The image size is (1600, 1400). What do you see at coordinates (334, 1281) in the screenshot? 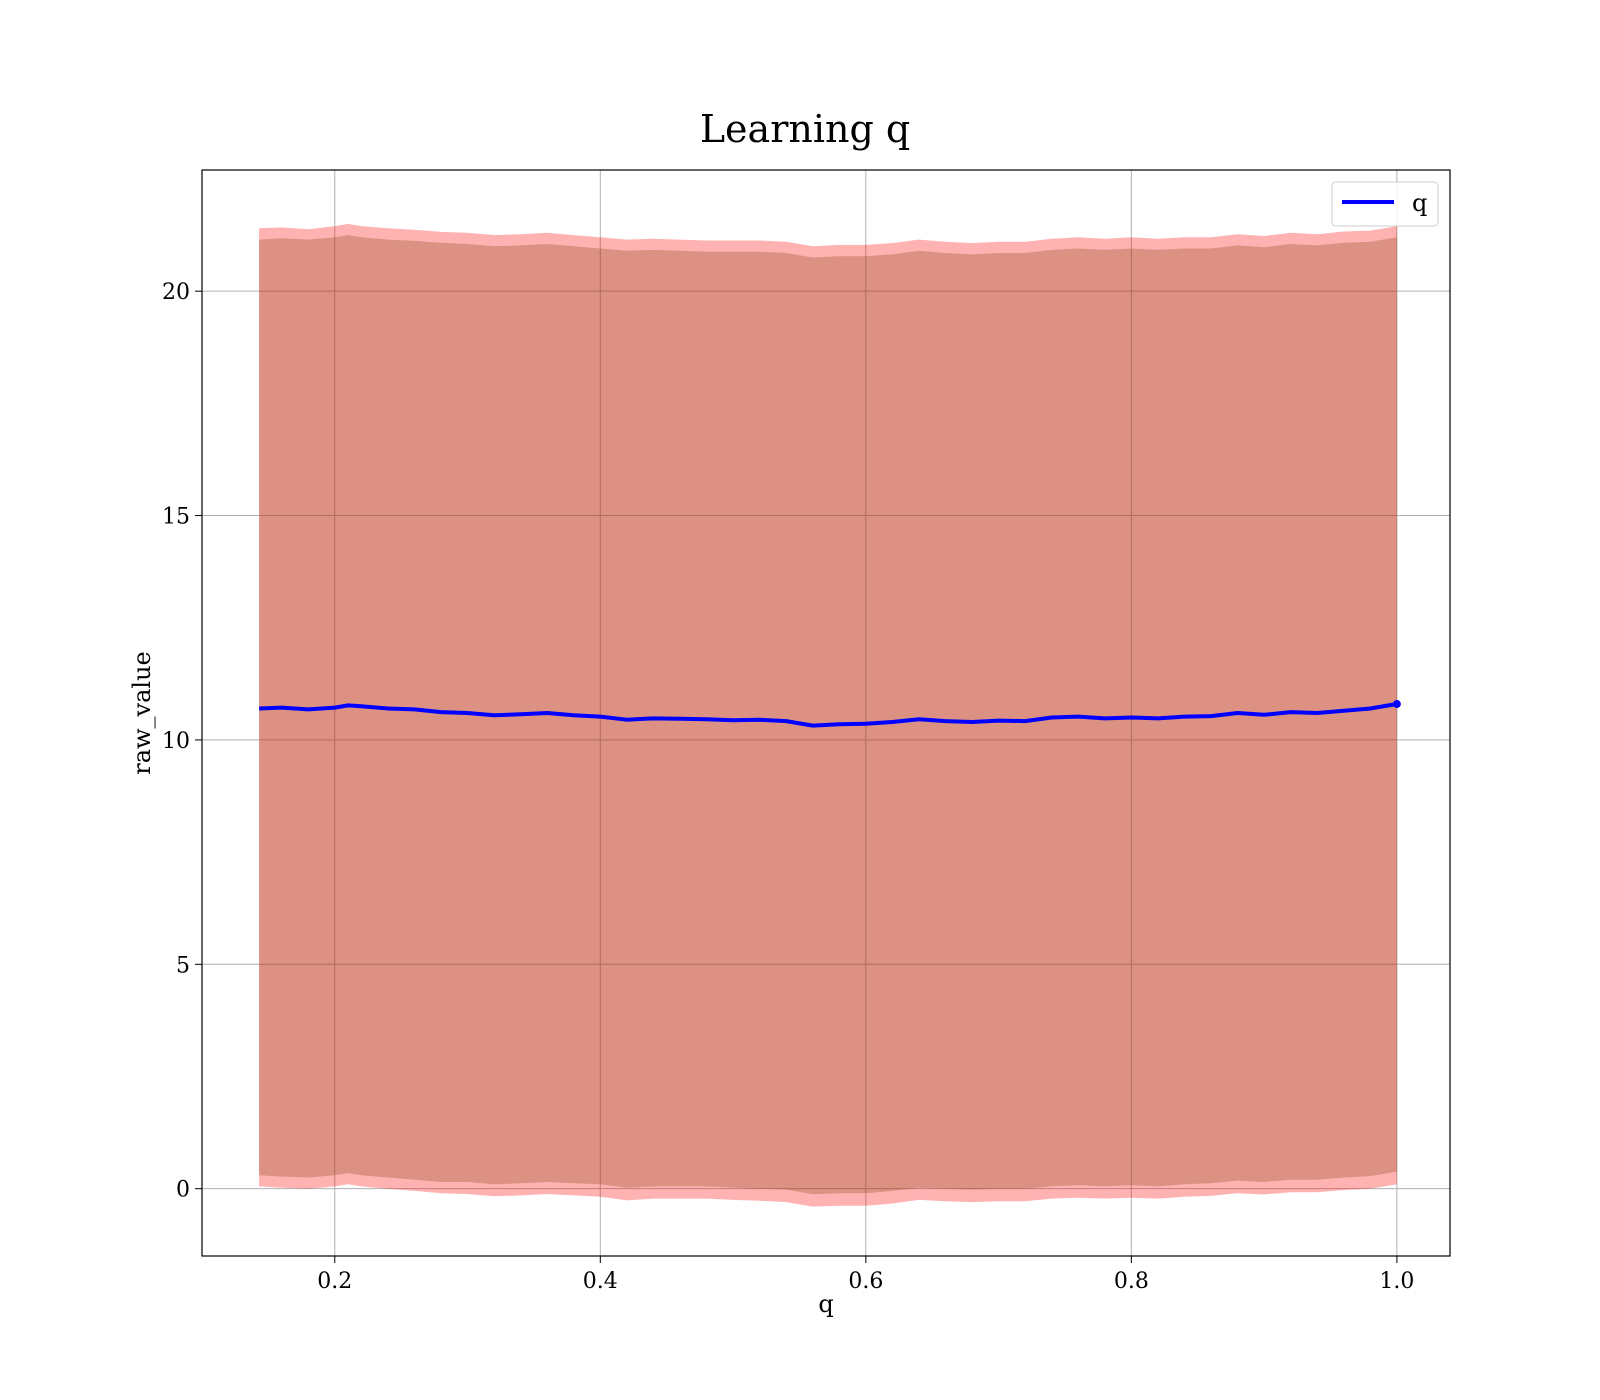
I see `x-tick-label: 0.2` at bounding box center [334, 1281].